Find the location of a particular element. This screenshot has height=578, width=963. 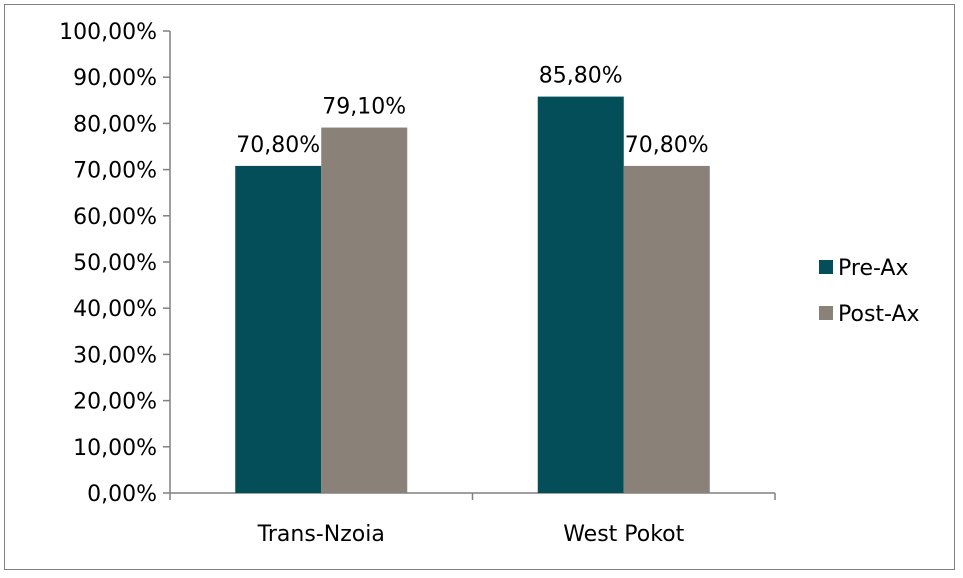

bar-post-ax-west-pokot is located at coordinates (666, 329).